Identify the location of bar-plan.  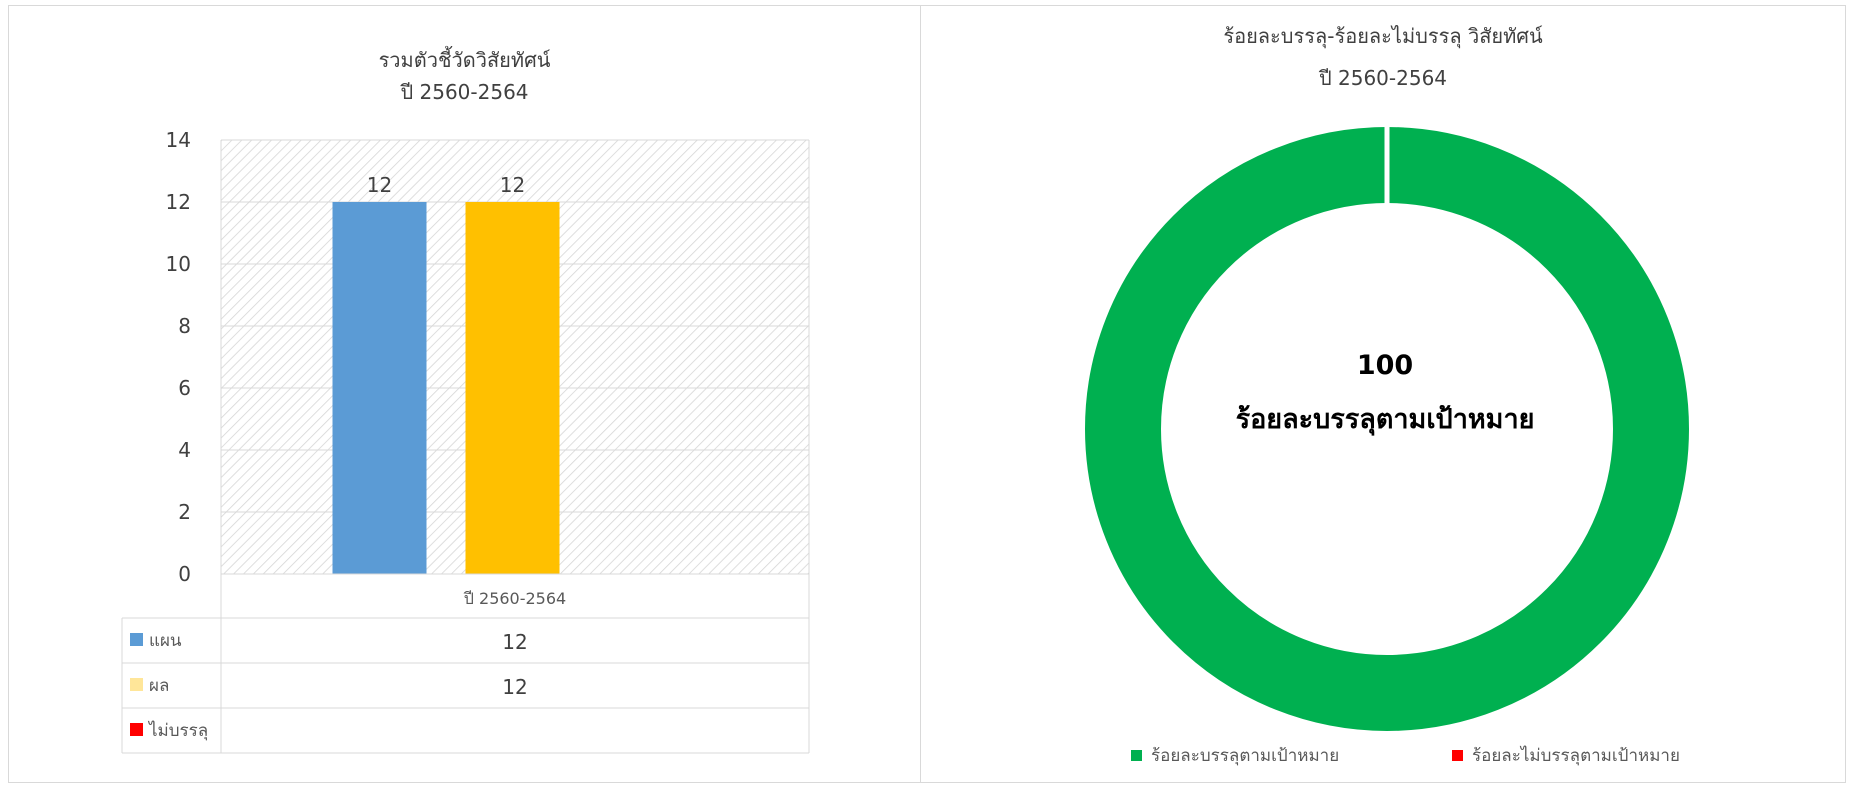
(379, 388).